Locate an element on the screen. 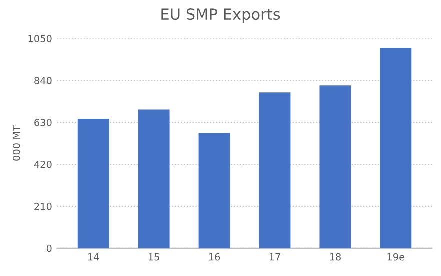  x-tick-label: 19e is located at coordinates (396, 257).